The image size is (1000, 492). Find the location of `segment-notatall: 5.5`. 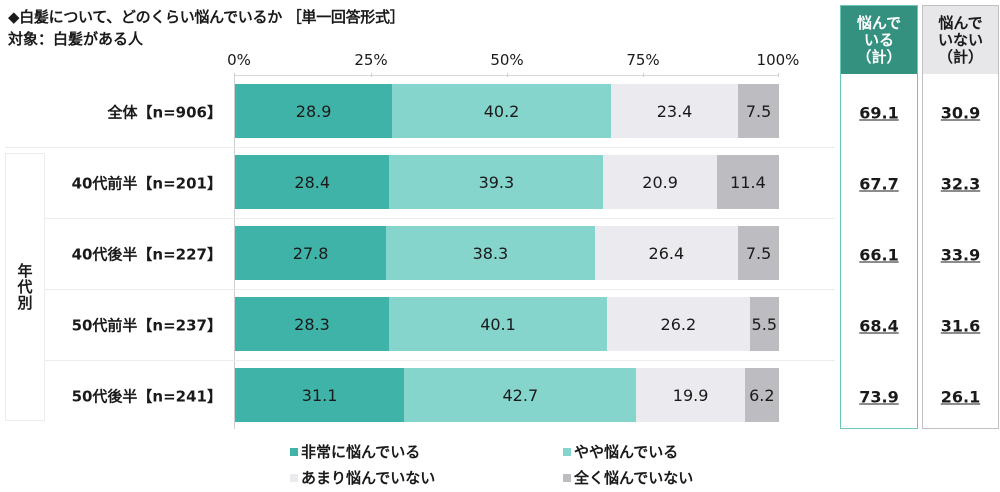

segment-notatall: 5.5 is located at coordinates (764, 324).